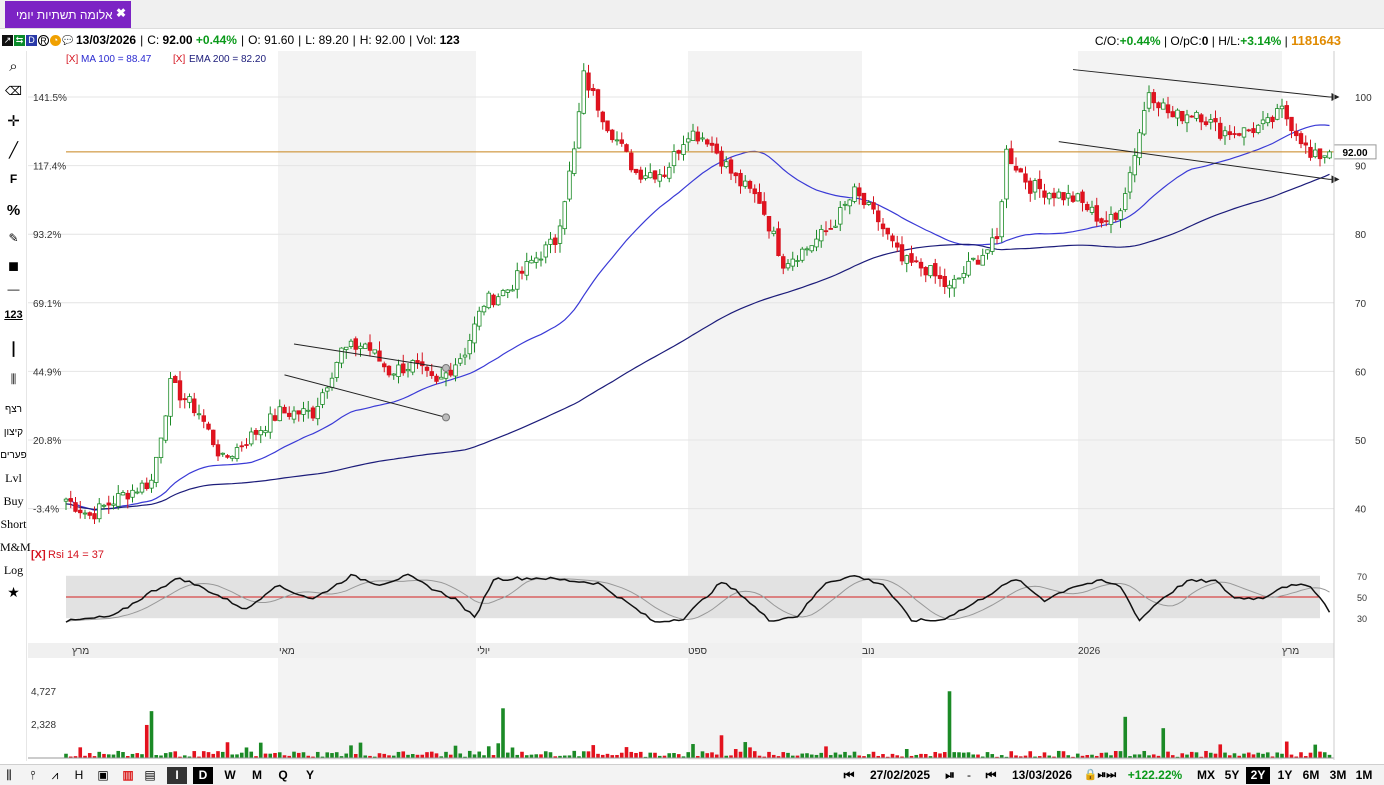  What do you see at coordinates (1364, 775) in the screenshot?
I see `range-1m: 1M` at bounding box center [1364, 775].